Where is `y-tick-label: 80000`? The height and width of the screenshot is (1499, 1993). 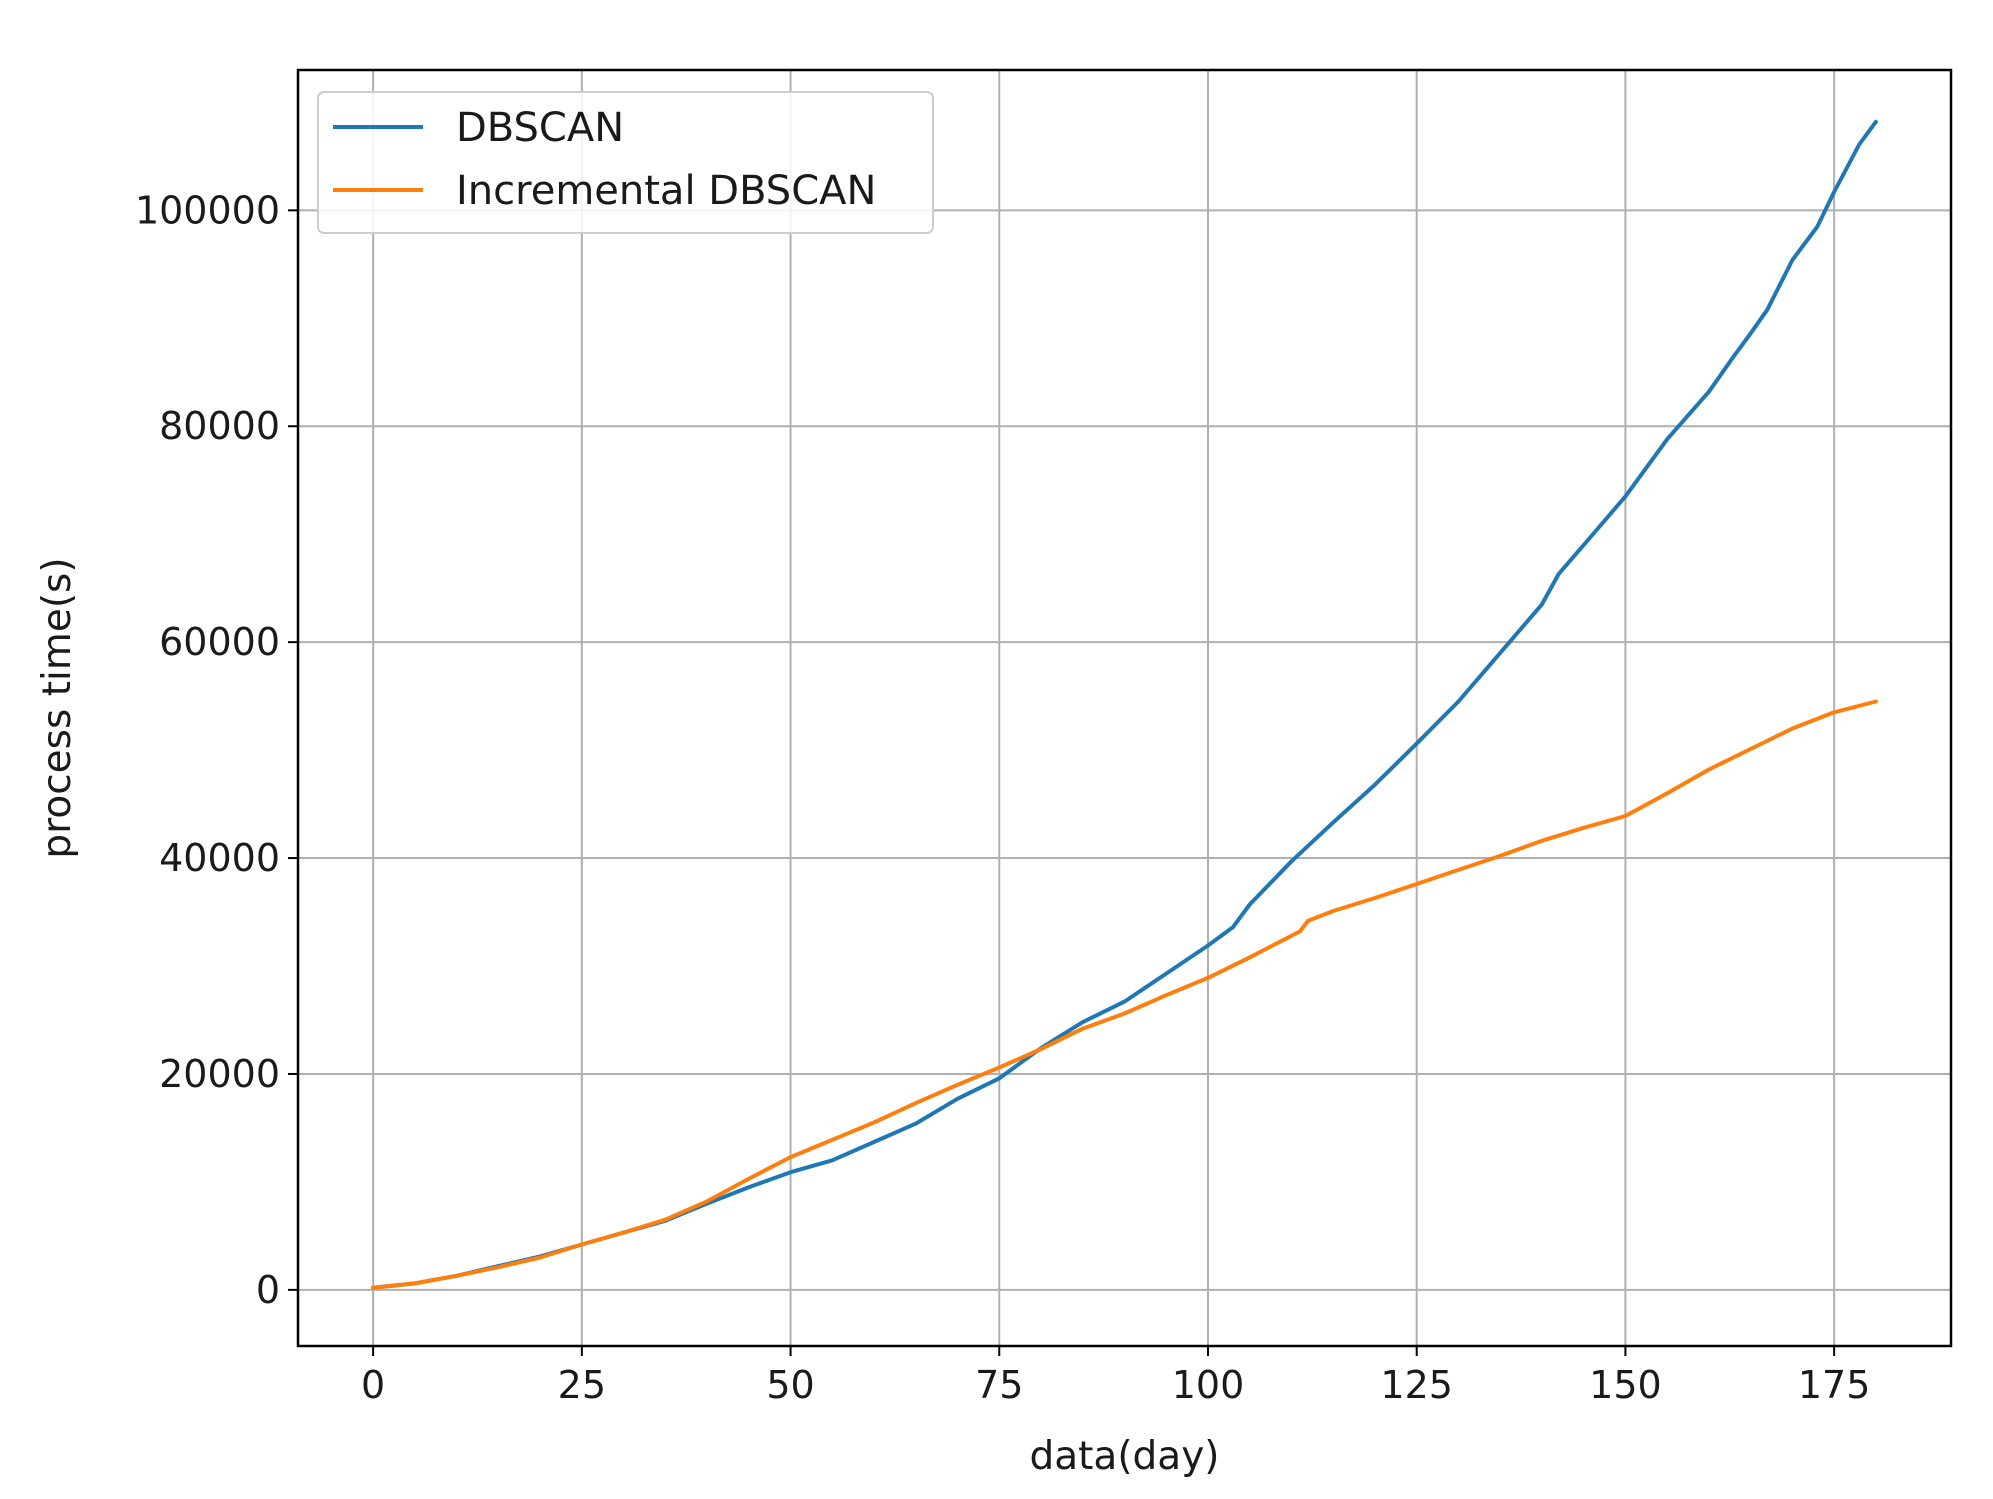
y-tick-label: 80000 is located at coordinates (219, 426).